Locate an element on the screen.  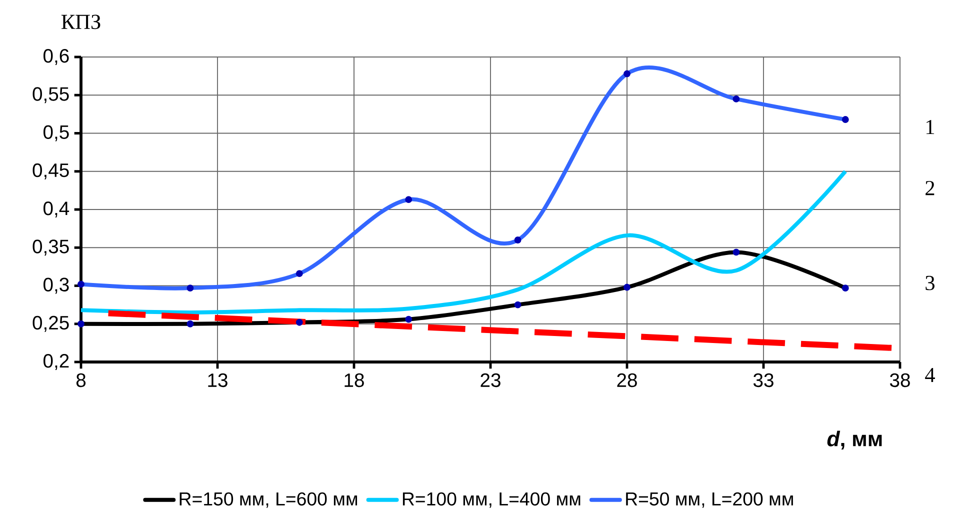
legend-label: R=50 мм, L=200 мм is located at coordinates (709, 500).